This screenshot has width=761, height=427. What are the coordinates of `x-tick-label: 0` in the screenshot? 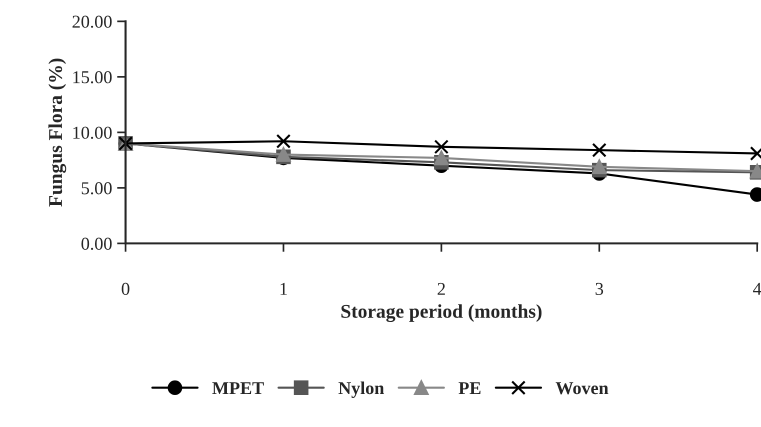 It's located at (126, 288).